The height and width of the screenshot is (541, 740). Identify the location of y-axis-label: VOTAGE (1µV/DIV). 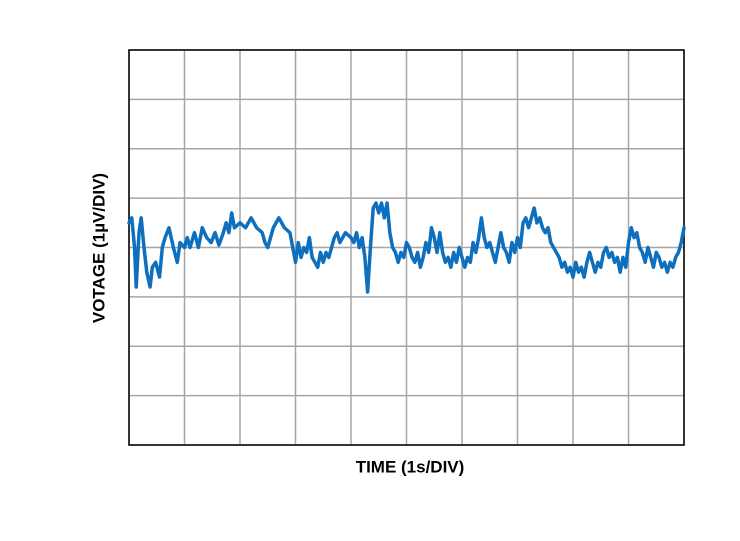
(98, 248).